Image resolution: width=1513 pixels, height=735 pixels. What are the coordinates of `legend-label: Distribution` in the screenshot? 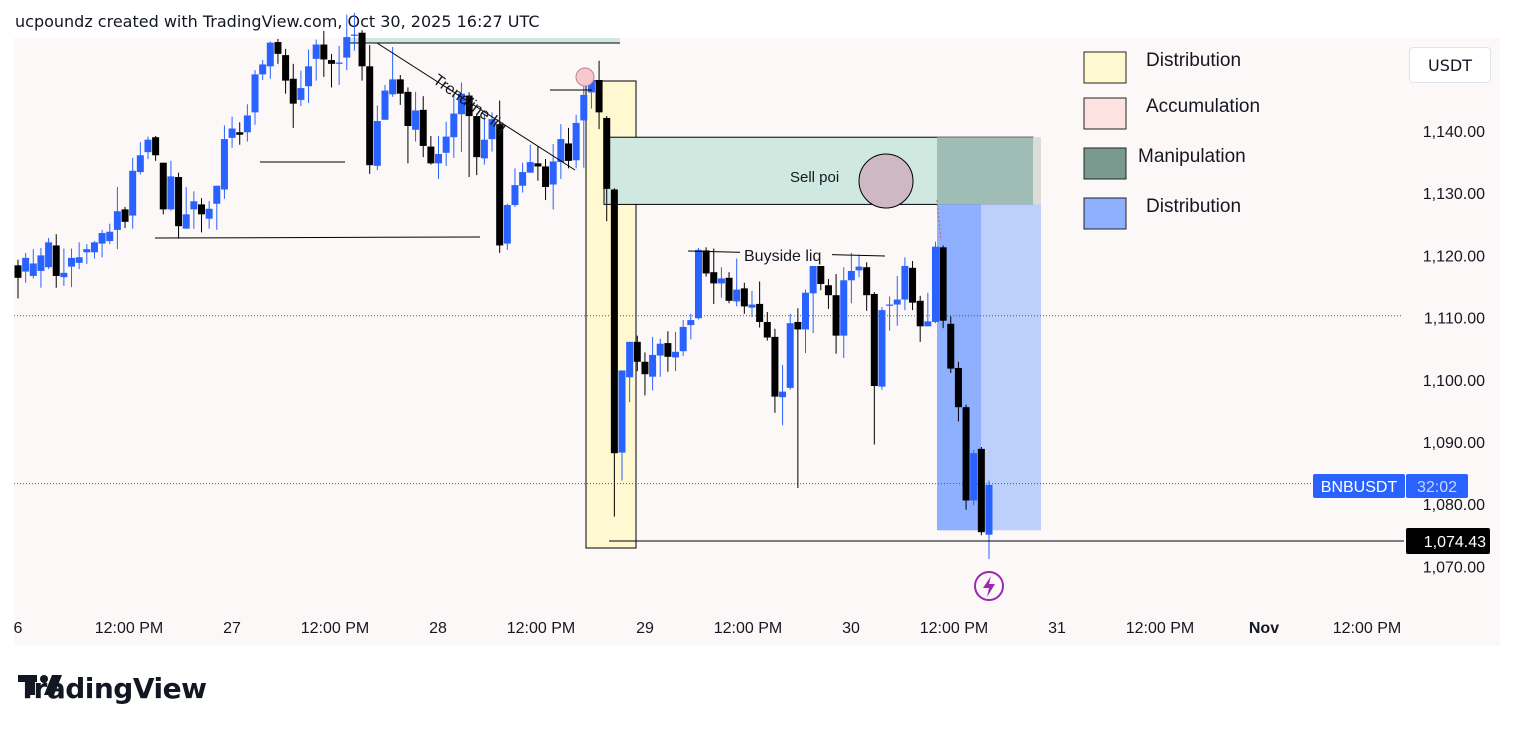 It's located at (1193, 60).